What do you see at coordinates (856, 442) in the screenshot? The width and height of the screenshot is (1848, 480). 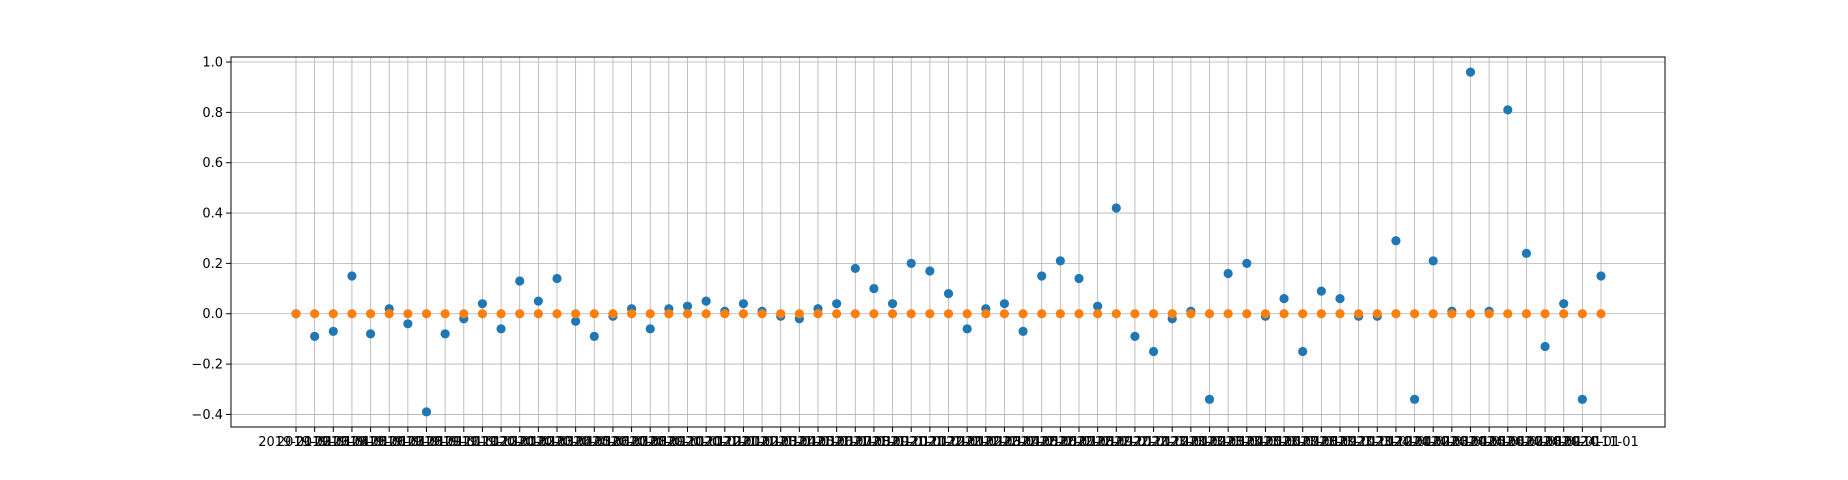 I see `x-tick-label: 2021-07-01` at bounding box center [856, 442].